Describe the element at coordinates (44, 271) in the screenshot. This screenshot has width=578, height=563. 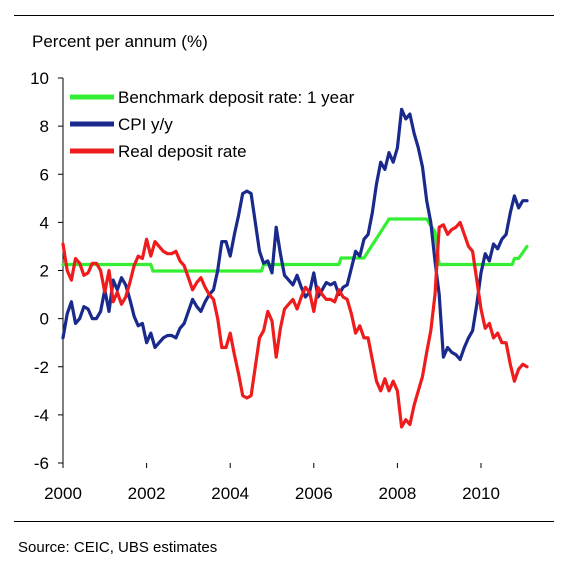
I see `y-tick-label: 2` at that location.